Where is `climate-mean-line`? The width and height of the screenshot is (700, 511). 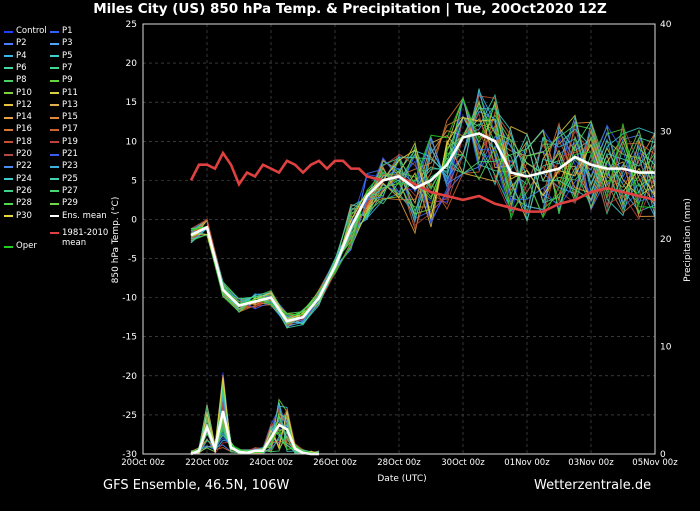
climate-mean-line is located at coordinates (422, 181).